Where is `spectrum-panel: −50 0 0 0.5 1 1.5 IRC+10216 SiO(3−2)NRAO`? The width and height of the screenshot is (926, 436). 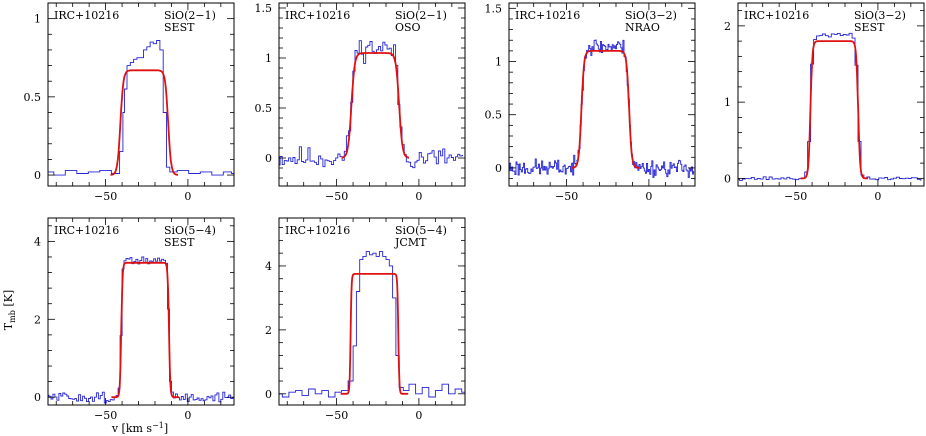
spectrum-panel: −50 0 0 0.5 1 1.5 IRC+10216 SiO(3−2)NRAO is located at coordinates (590, 102).